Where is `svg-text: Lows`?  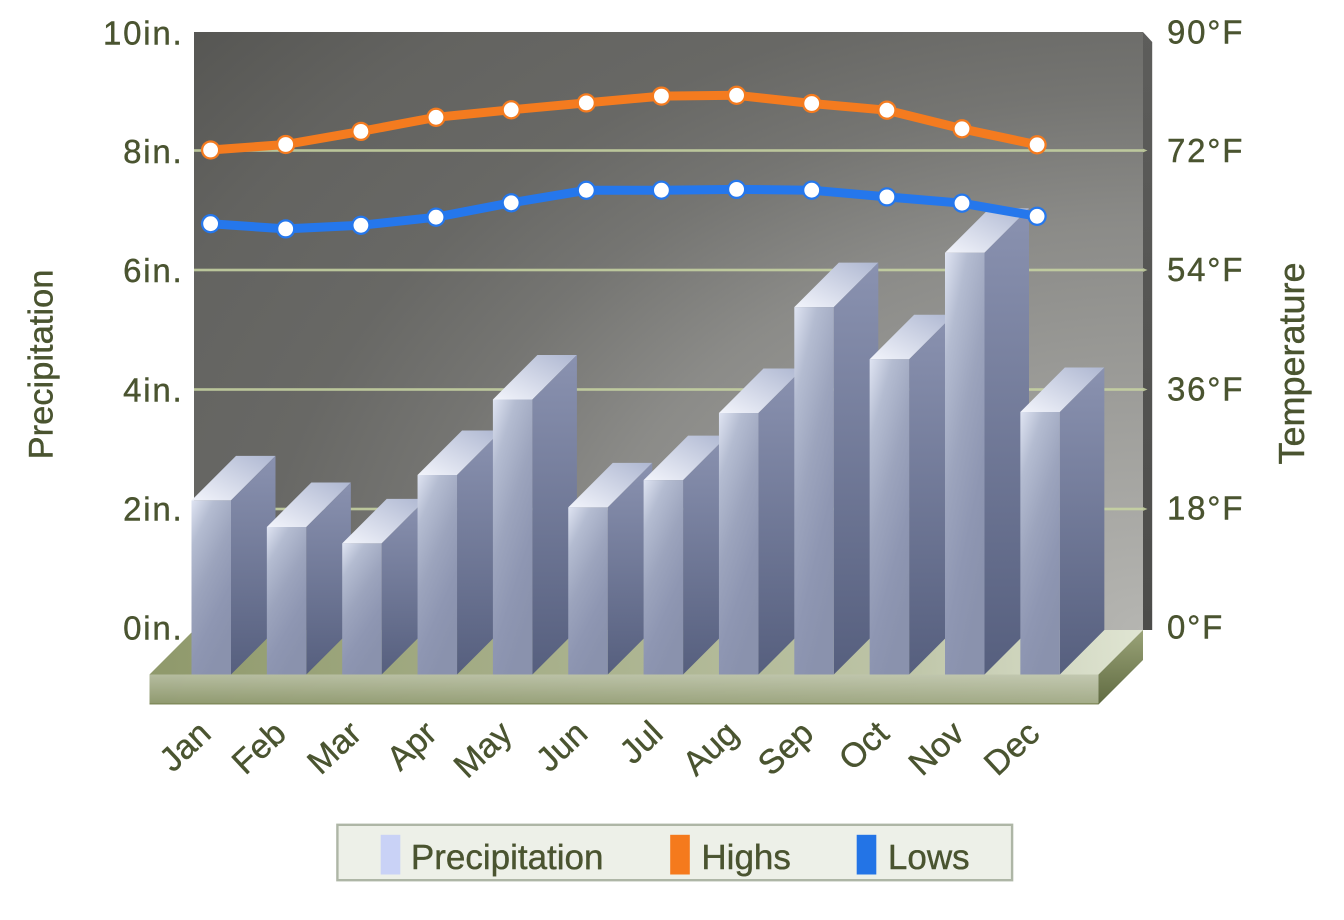 svg-text: Lows is located at coordinates (929, 857).